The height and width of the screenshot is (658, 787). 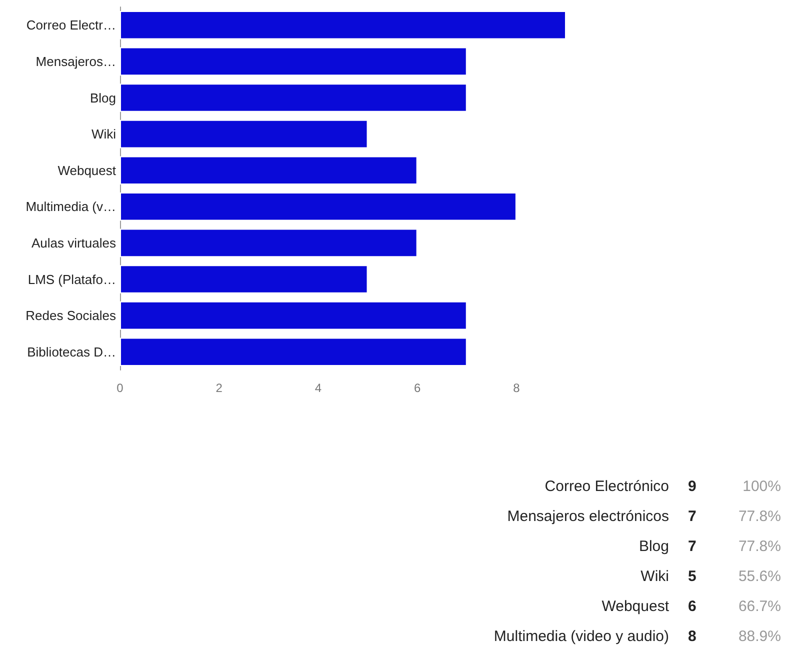 What do you see at coordinates (87, 170) in the screenshot?
I see `y-tick-label: Webquest` at bounding box center [87, 170].